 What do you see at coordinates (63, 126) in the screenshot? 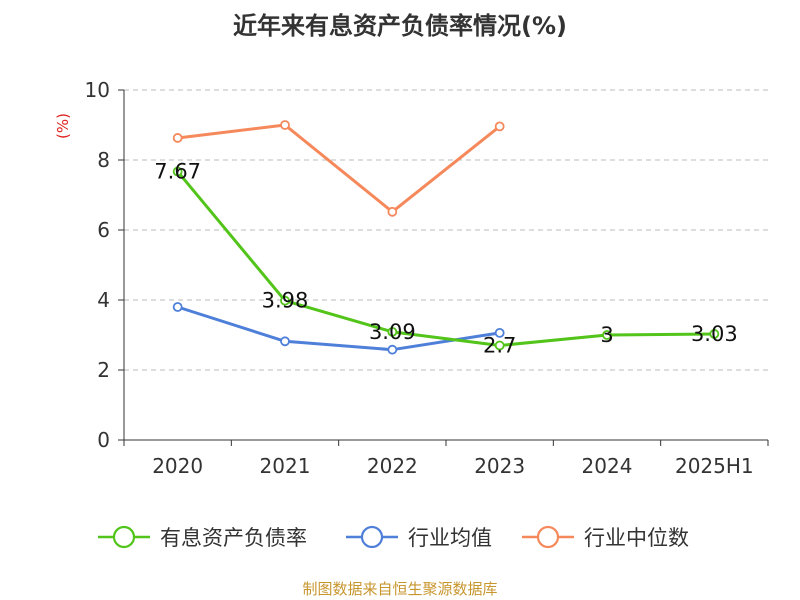
I see `y-axis-unit: (%)` at bounding box center [63, 126].